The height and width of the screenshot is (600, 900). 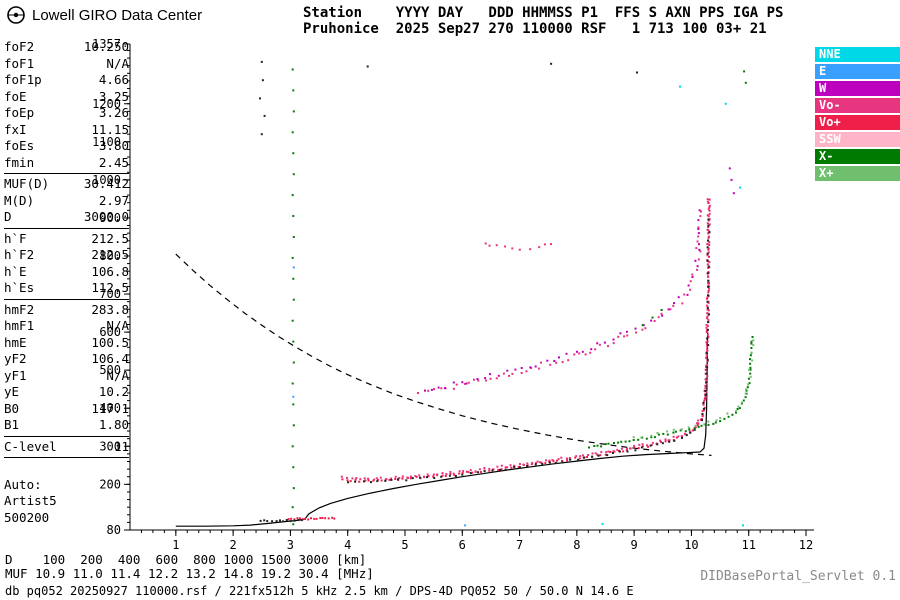 What do you see at coordinates (66, 64) in the screenshot?
I see `param-row-fof1: foF1 N/A` at bounding box center [66, 64].